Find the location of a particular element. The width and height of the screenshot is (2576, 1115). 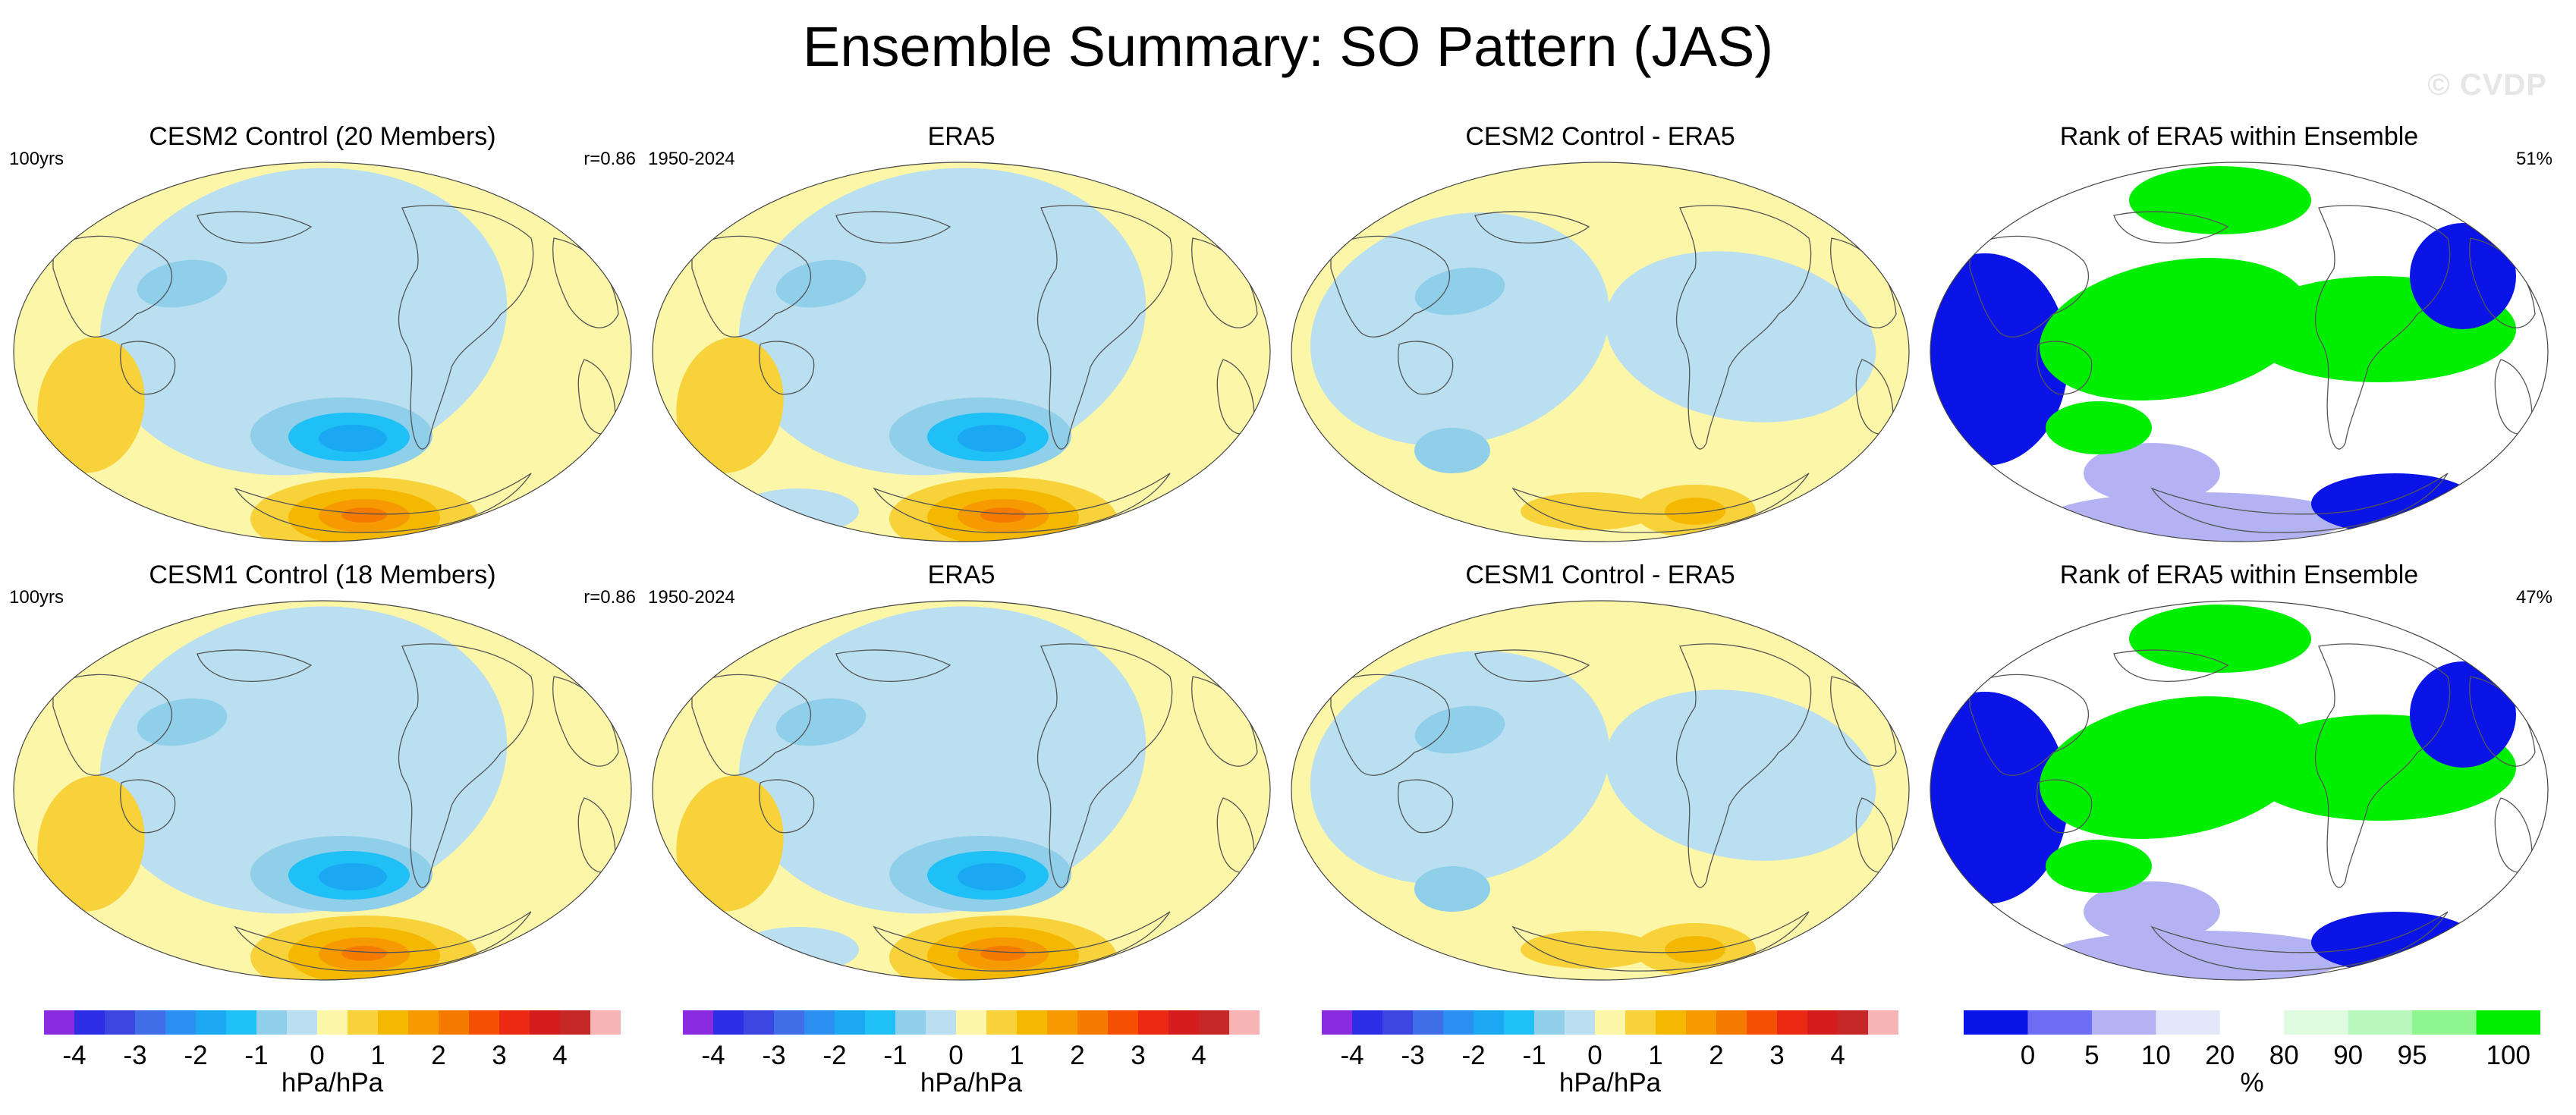

panel-cesm2-control: CESM2 Control (20 Members) 100yrs r=0.86 is located at coordinates (322, 333).